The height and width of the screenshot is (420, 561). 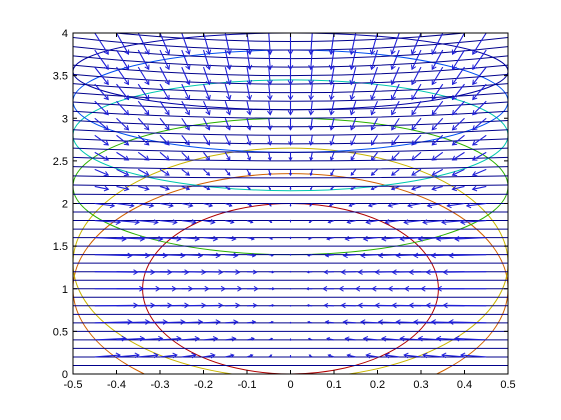 I want to click on x-tick-label: -0.5, so click(x=73, y=385).